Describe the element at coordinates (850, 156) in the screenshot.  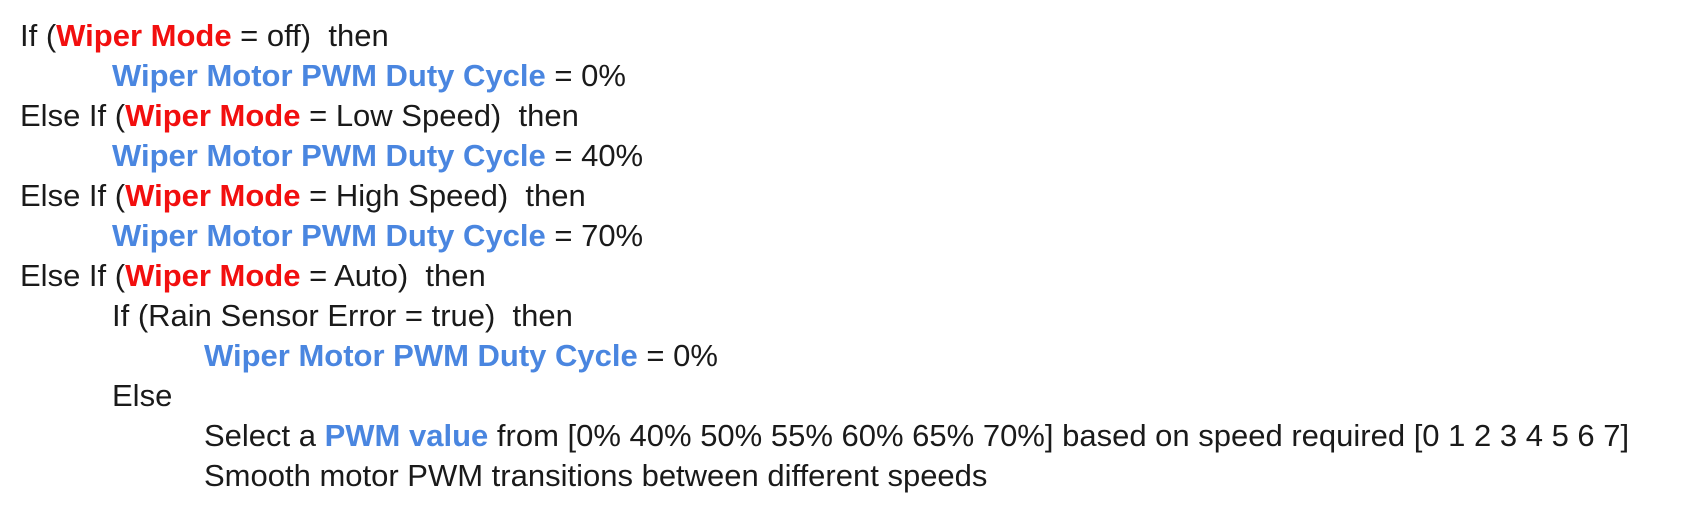
I see `code-line-duty-40: Wiper Motor PWM Duty Cycle = 40%` at that location.